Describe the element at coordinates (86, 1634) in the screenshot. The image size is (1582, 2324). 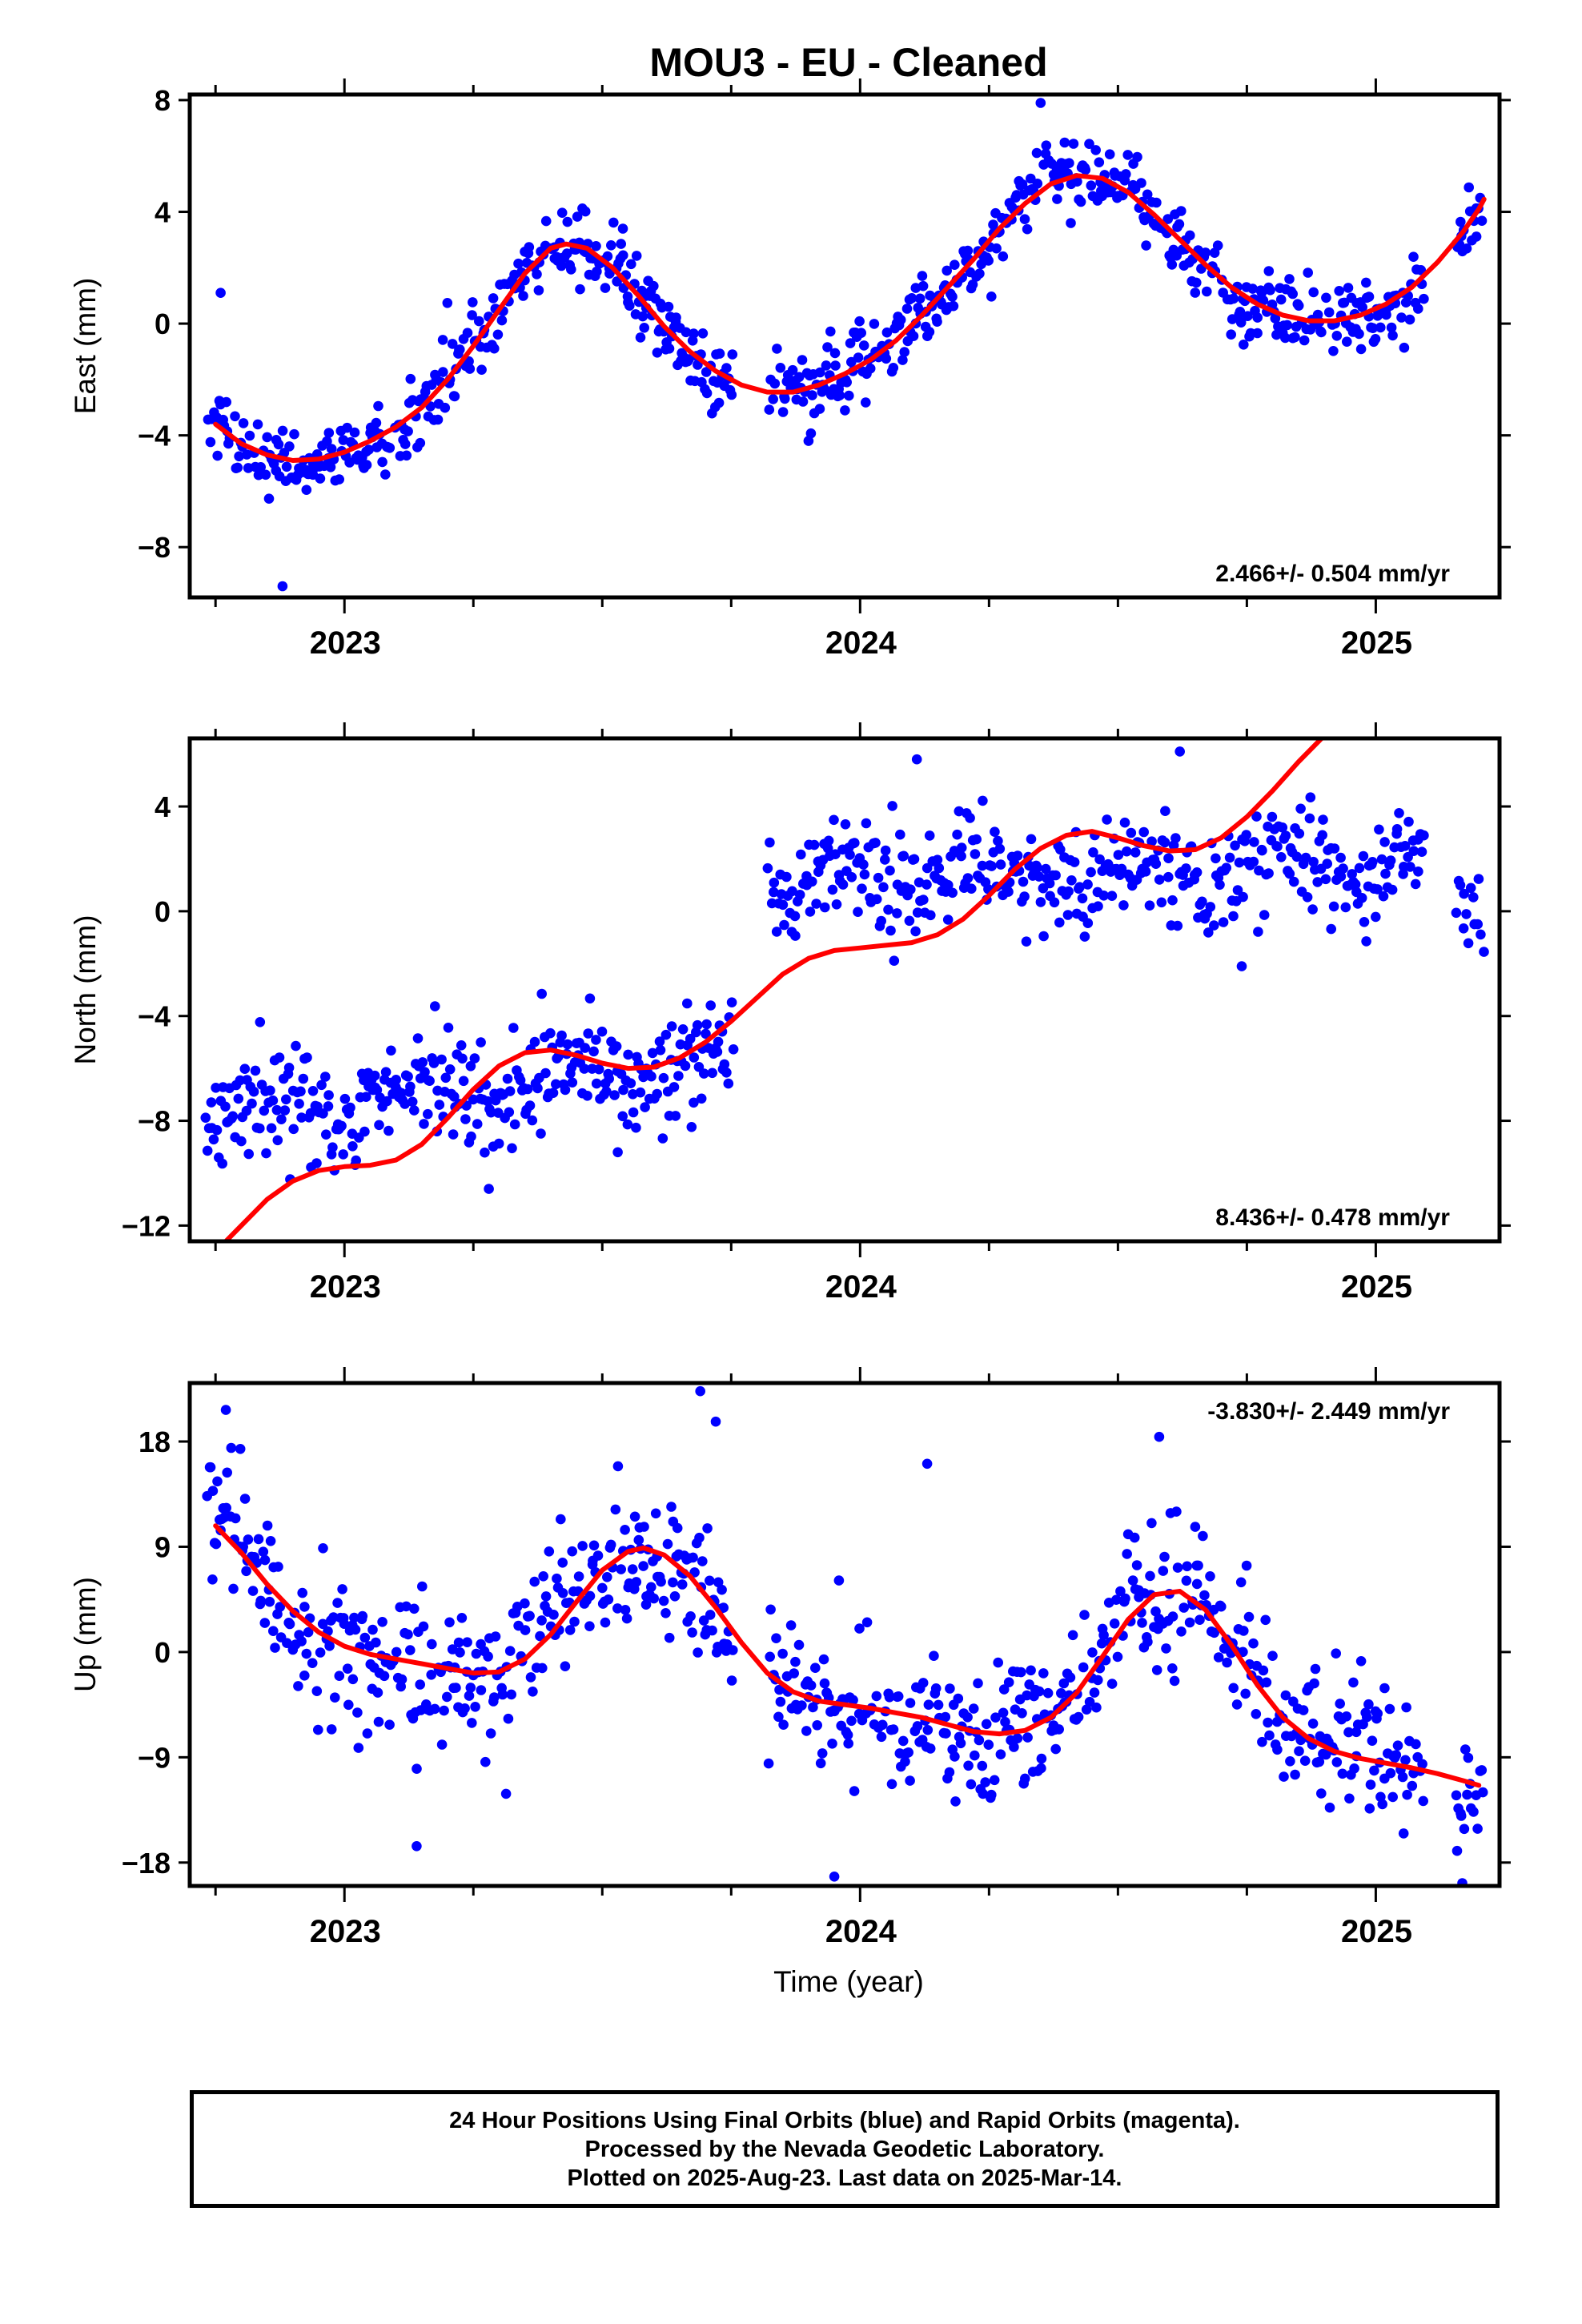
I see `up-y-axis-label: Up (mm)` at that location.